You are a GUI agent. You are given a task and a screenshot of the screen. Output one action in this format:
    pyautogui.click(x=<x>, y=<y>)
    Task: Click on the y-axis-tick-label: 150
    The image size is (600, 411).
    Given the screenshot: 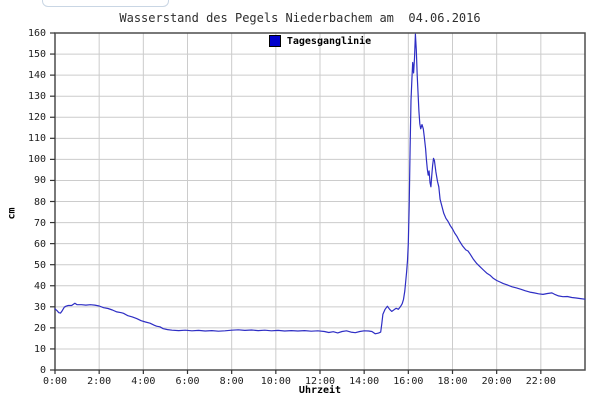 What is the action you would take?
    pyautogui.click(x=36, y=55)
    